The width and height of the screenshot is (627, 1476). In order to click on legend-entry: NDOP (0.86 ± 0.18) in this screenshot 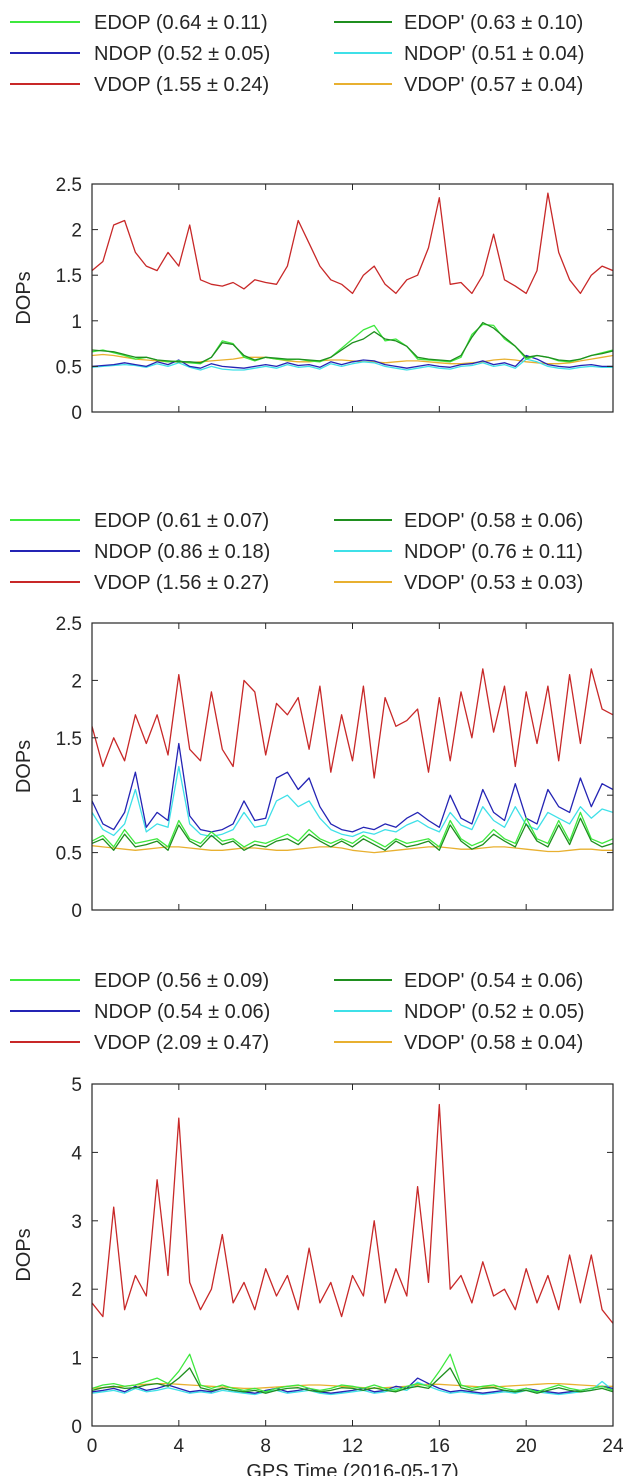, I will do `click(182, 552)`.